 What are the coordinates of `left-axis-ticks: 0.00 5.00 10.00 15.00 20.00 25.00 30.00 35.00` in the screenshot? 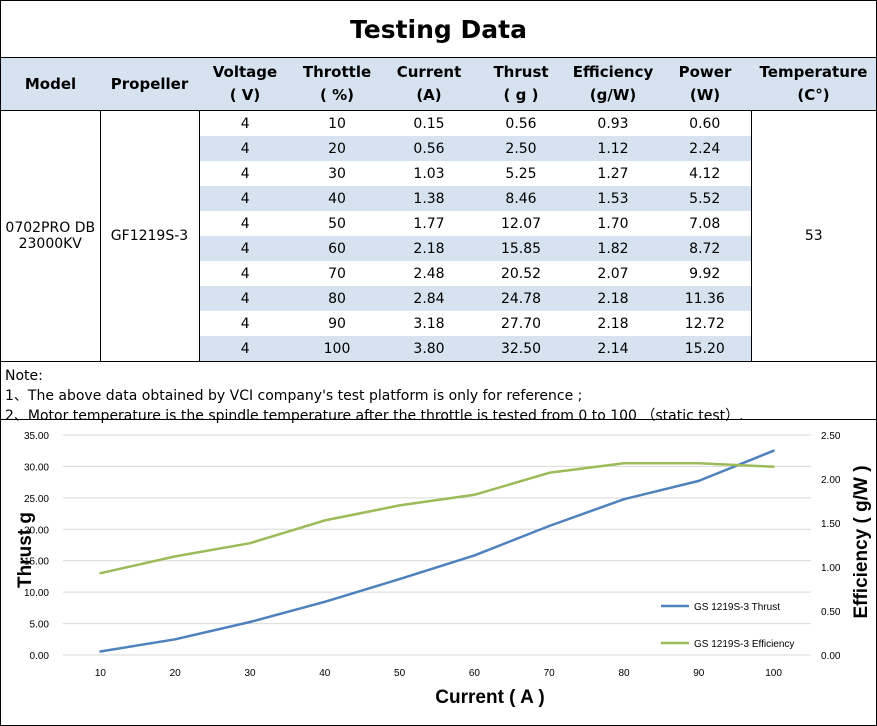 It's located at (36, 546).